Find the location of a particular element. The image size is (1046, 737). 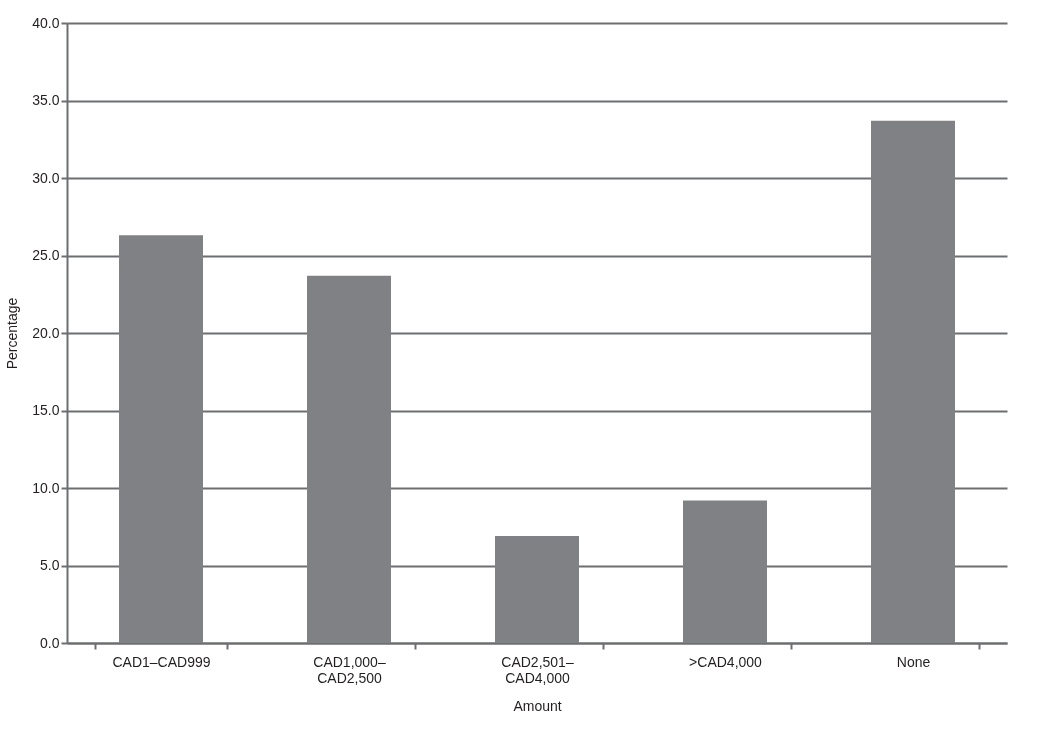

x-tick-label: CAD1,000–CAD2,500 is located at coordinates (349, 669).